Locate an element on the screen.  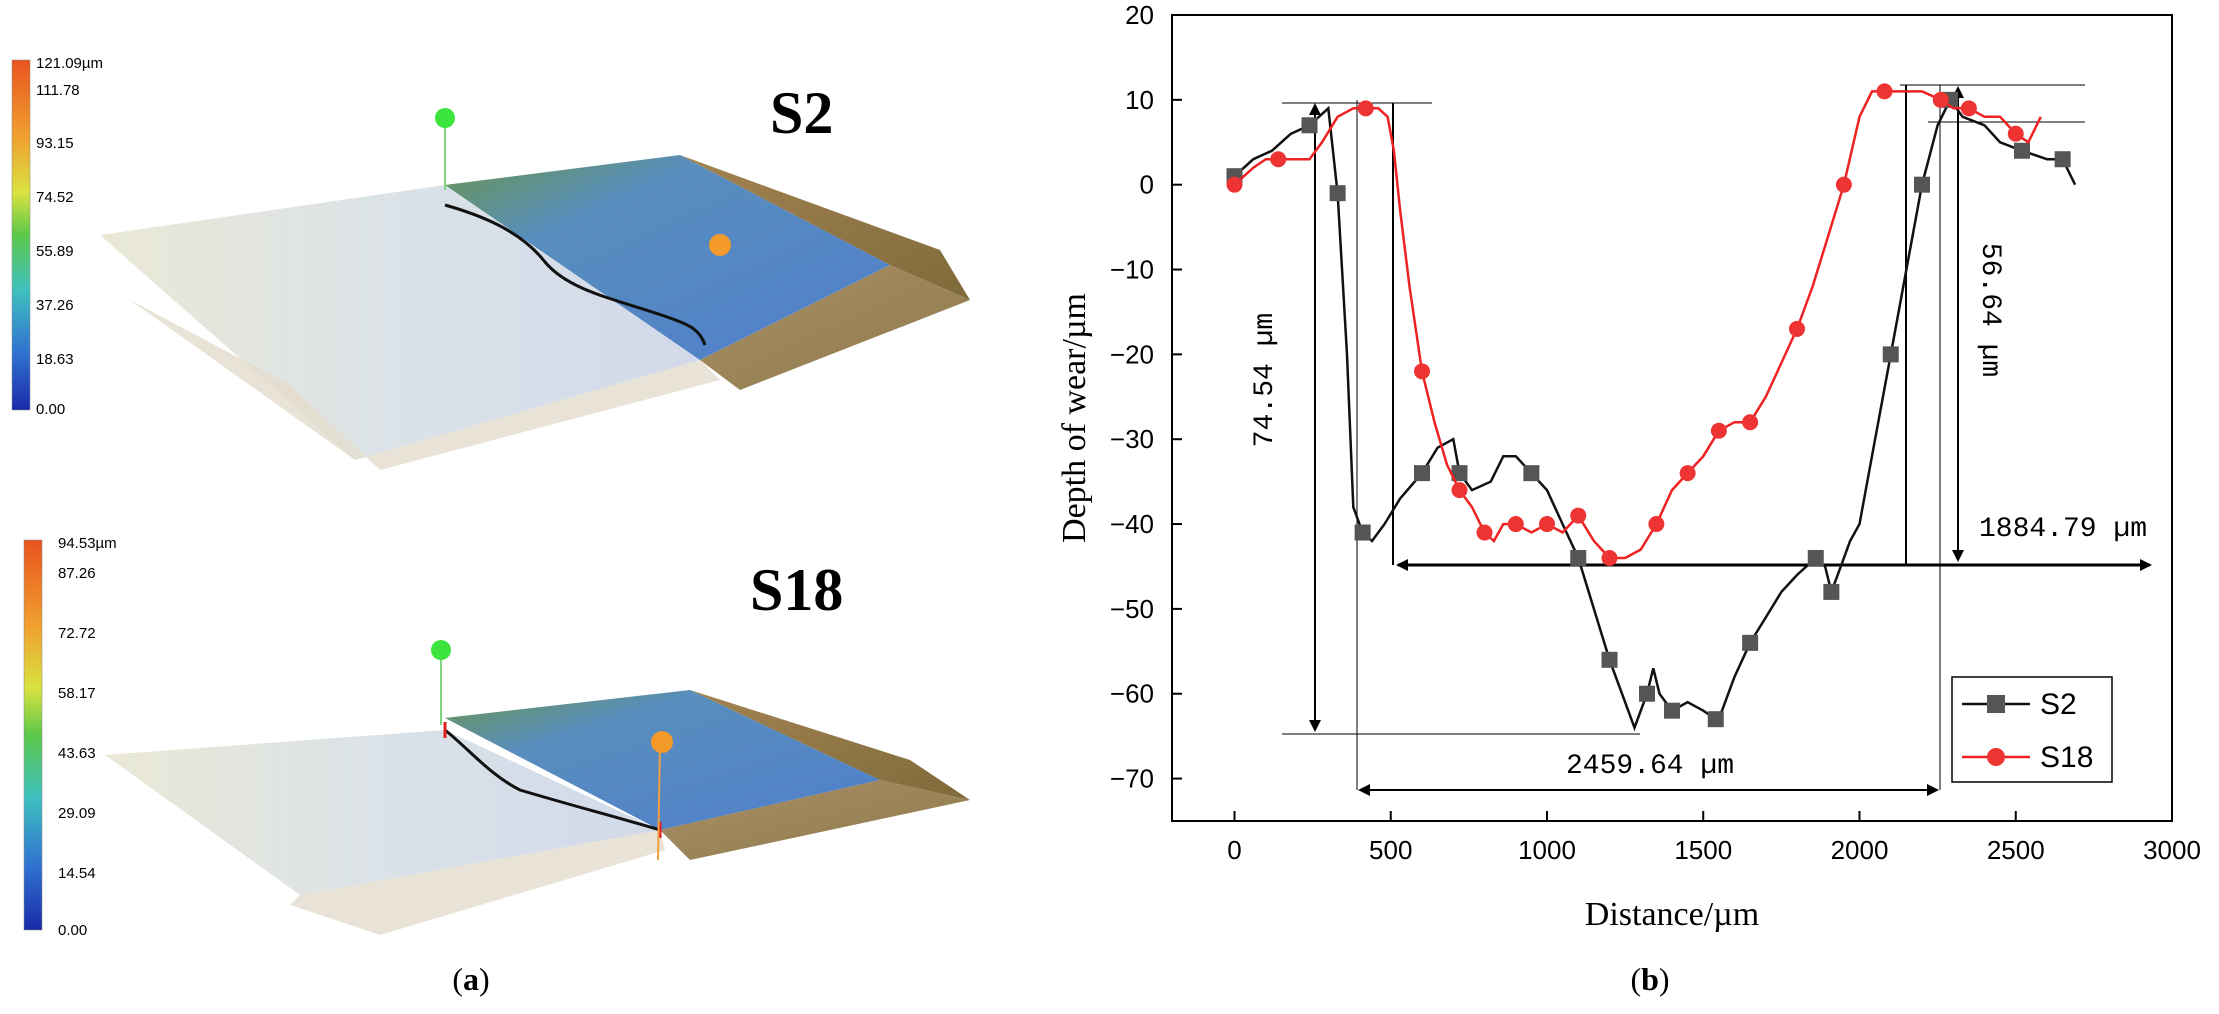
profile-s2 is located at coordinates (575, 274).